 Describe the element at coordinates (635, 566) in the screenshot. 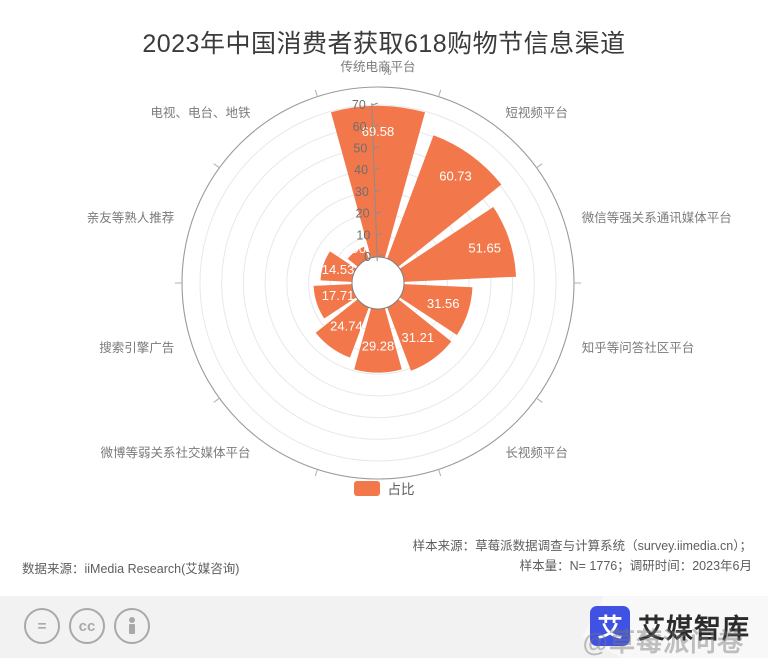

I see `sample-size-line: 样本量：N= 1776；调研时间：2023年6月` at that location.